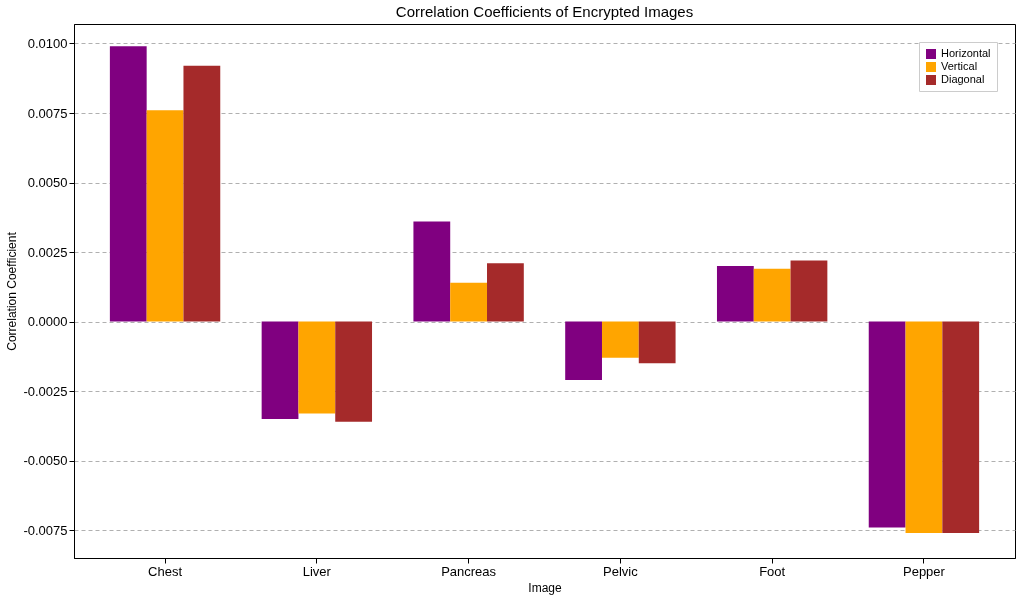 This screenshot has width=1027, height=605. I want to click on x-tick-label: Chest, so click(165, 571).